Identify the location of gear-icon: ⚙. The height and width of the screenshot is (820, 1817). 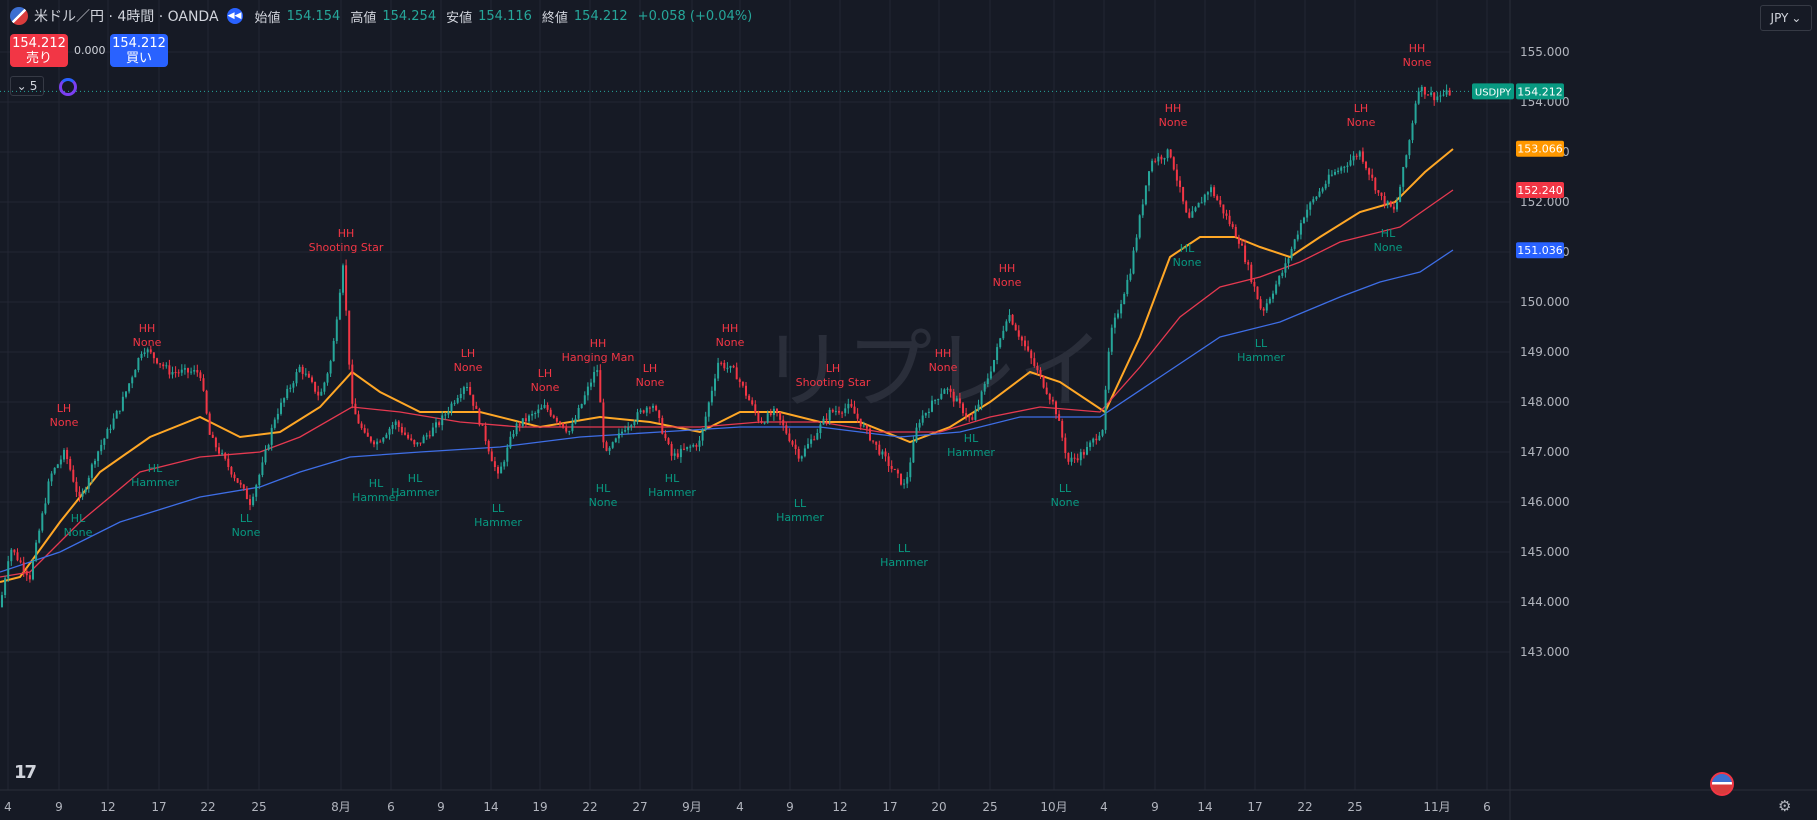
(1785, 806).